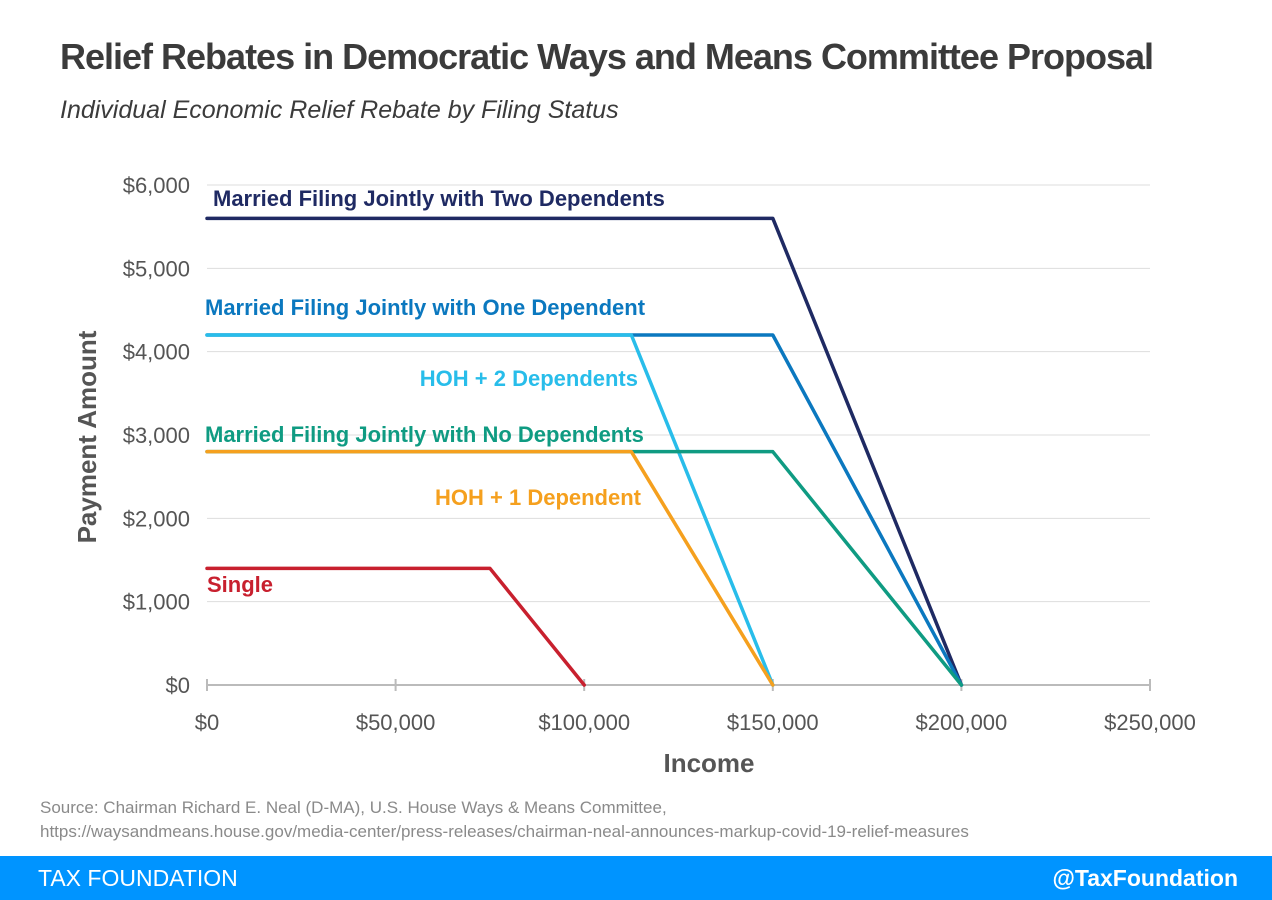  I want to click on series-label: HOH + 2 Dependents, so click(529, 378).